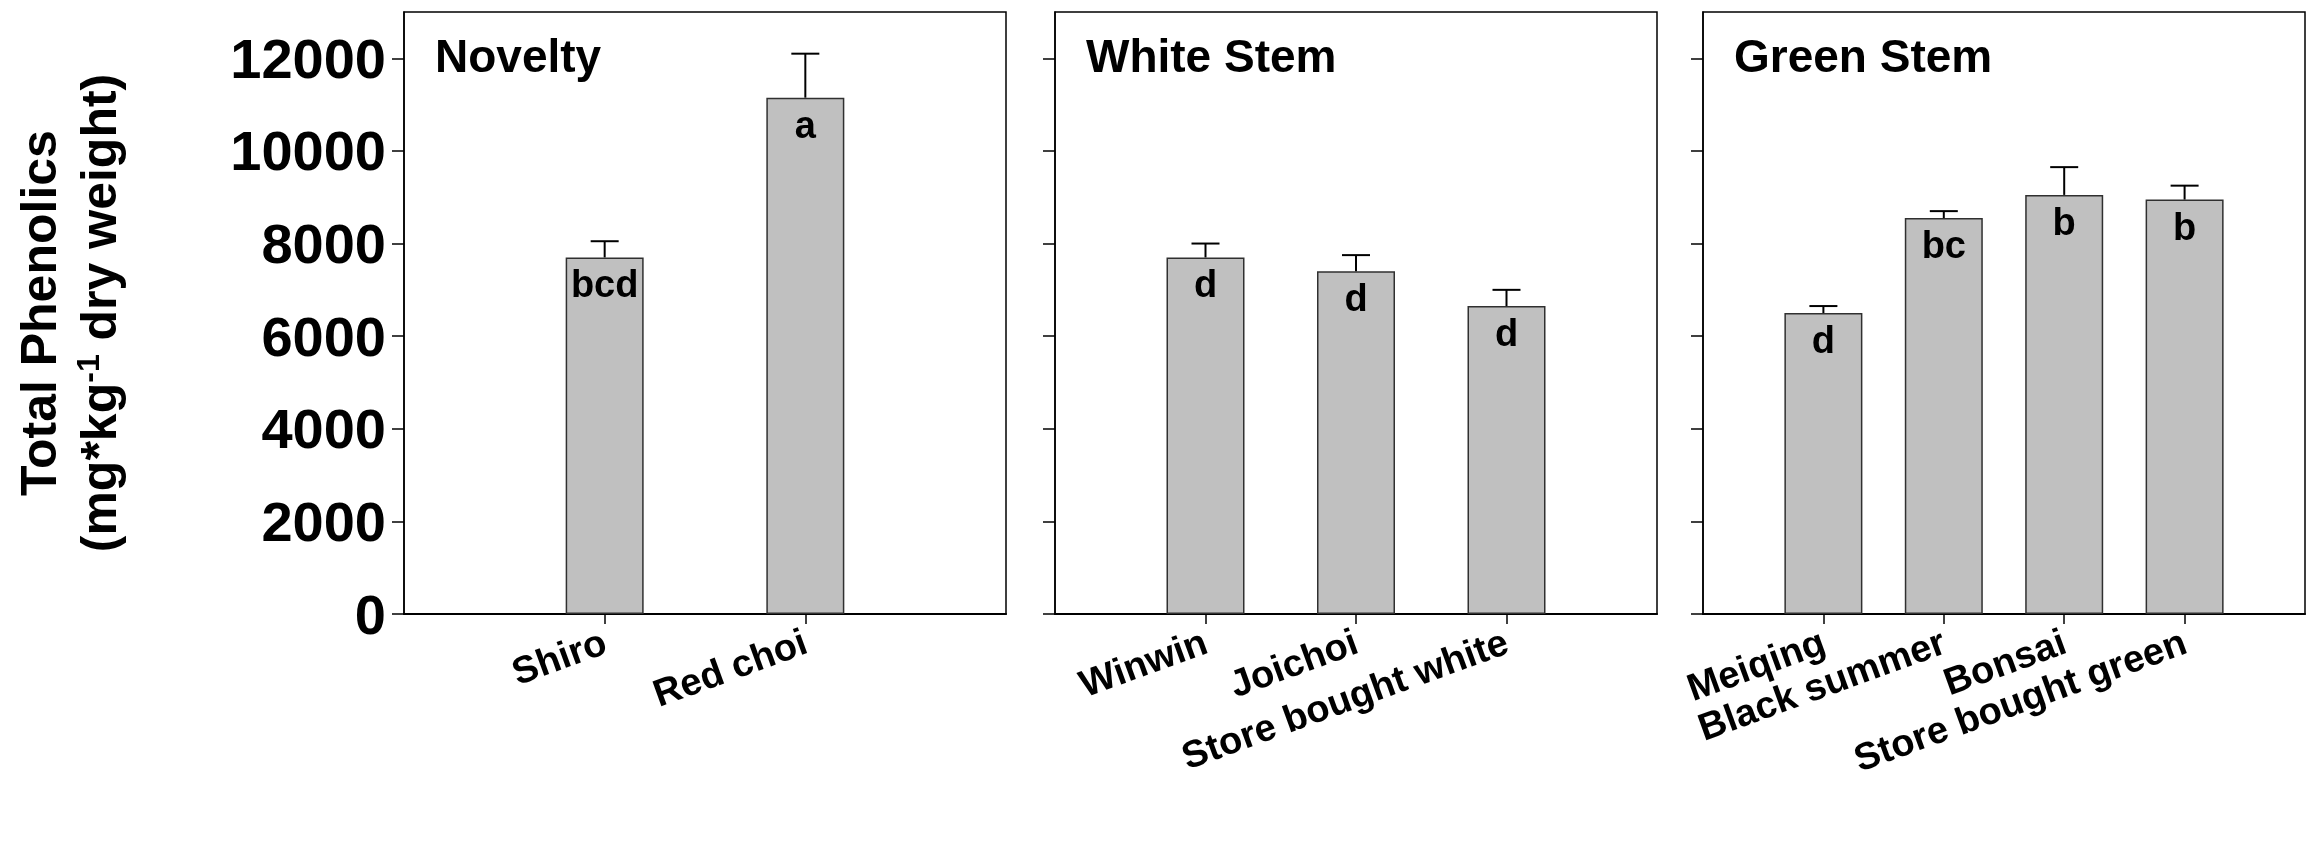 This screenshot has width=2312, height=858. I want to click on data-label: bcd, so click(604, 284).